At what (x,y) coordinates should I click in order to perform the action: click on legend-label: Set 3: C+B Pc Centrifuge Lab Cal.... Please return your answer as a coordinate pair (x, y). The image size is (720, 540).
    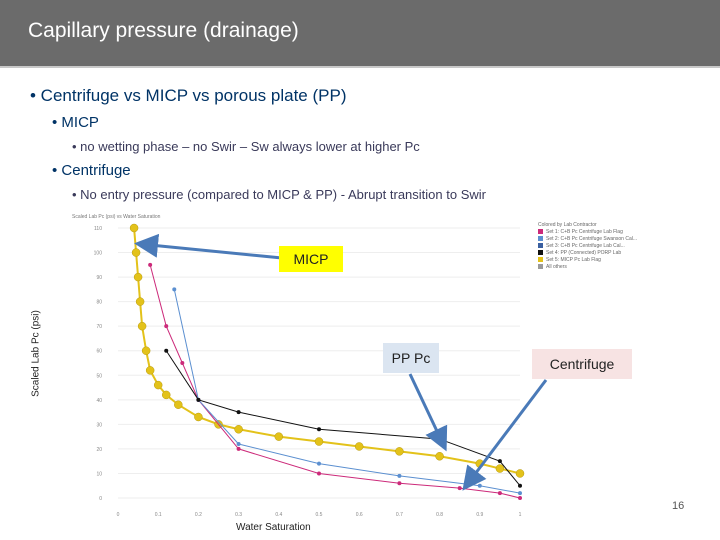
    Looking at the image, I should click on (585, 246).